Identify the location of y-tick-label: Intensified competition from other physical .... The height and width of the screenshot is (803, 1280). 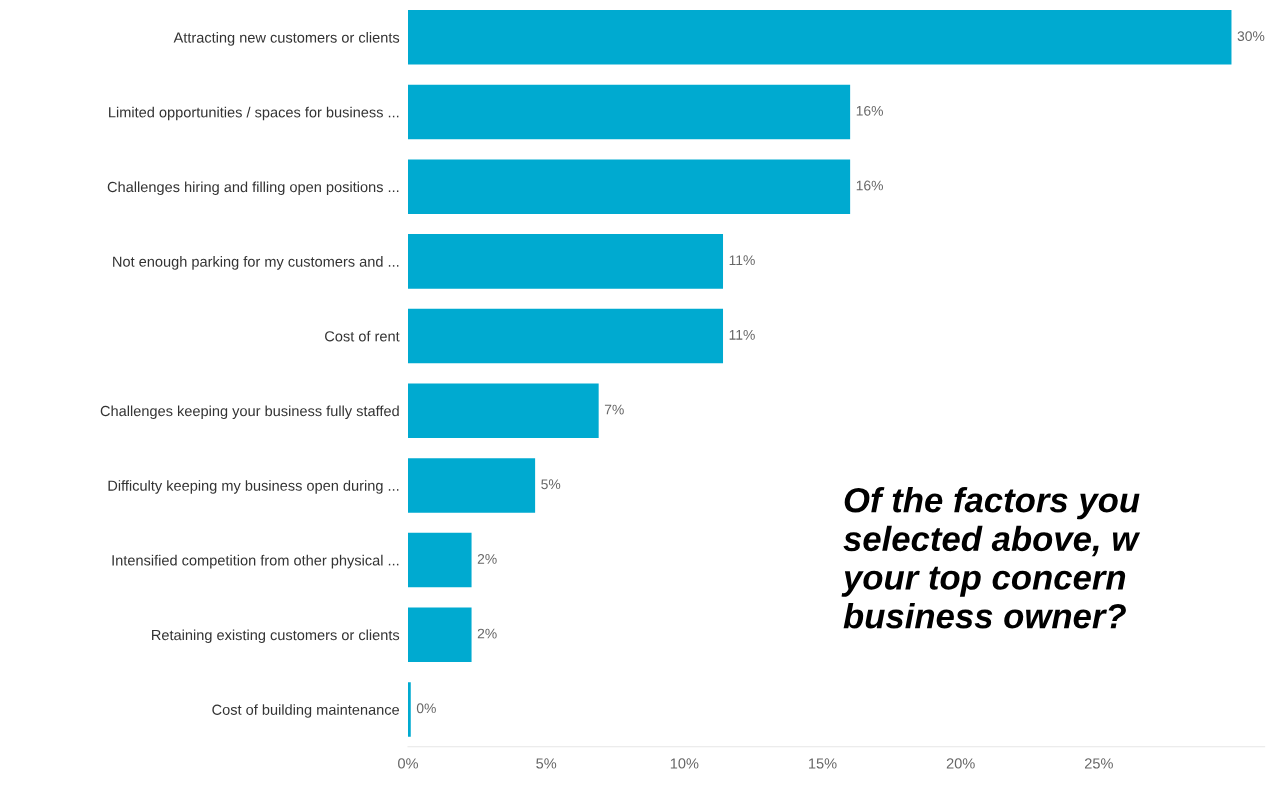
(255, 561).